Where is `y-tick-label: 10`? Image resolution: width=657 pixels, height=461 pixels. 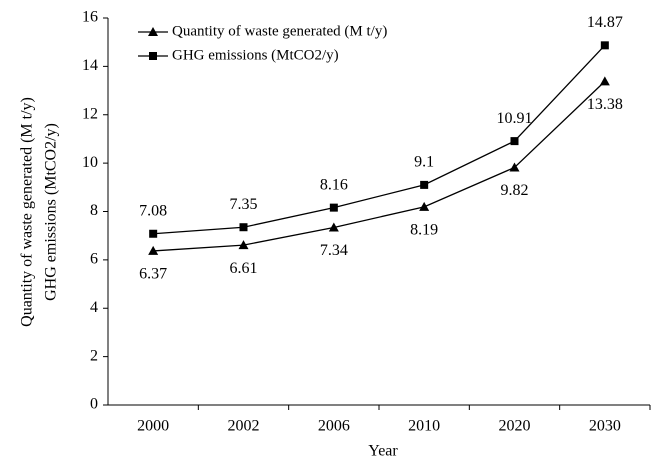 y-tick-label: 10 is located at coordinates (90, 162).